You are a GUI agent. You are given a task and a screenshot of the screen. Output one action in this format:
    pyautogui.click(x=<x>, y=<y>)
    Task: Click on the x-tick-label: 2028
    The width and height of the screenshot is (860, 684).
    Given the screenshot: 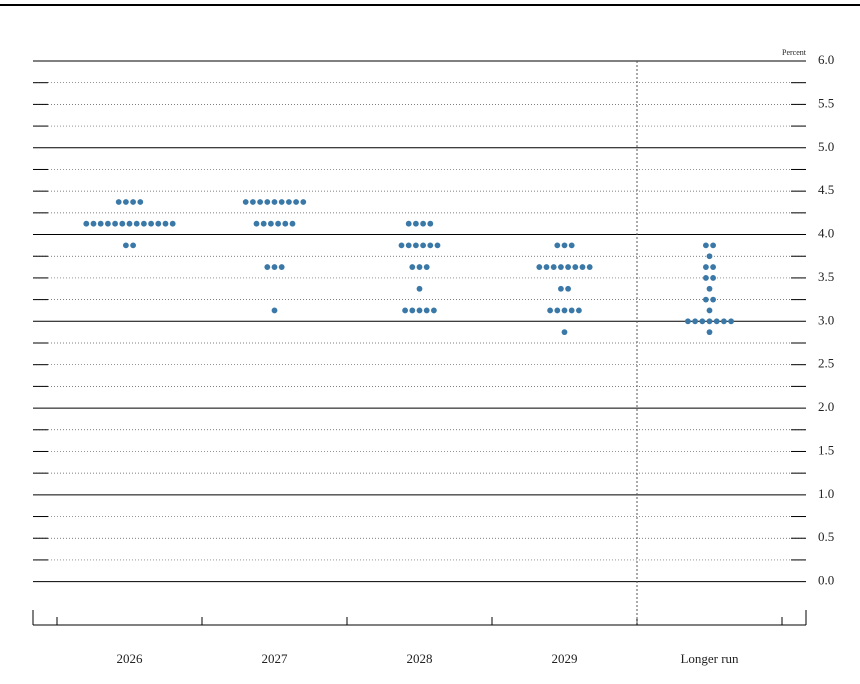 What is the action you would take?
    pyautogui.click(x=420, y=658)
    